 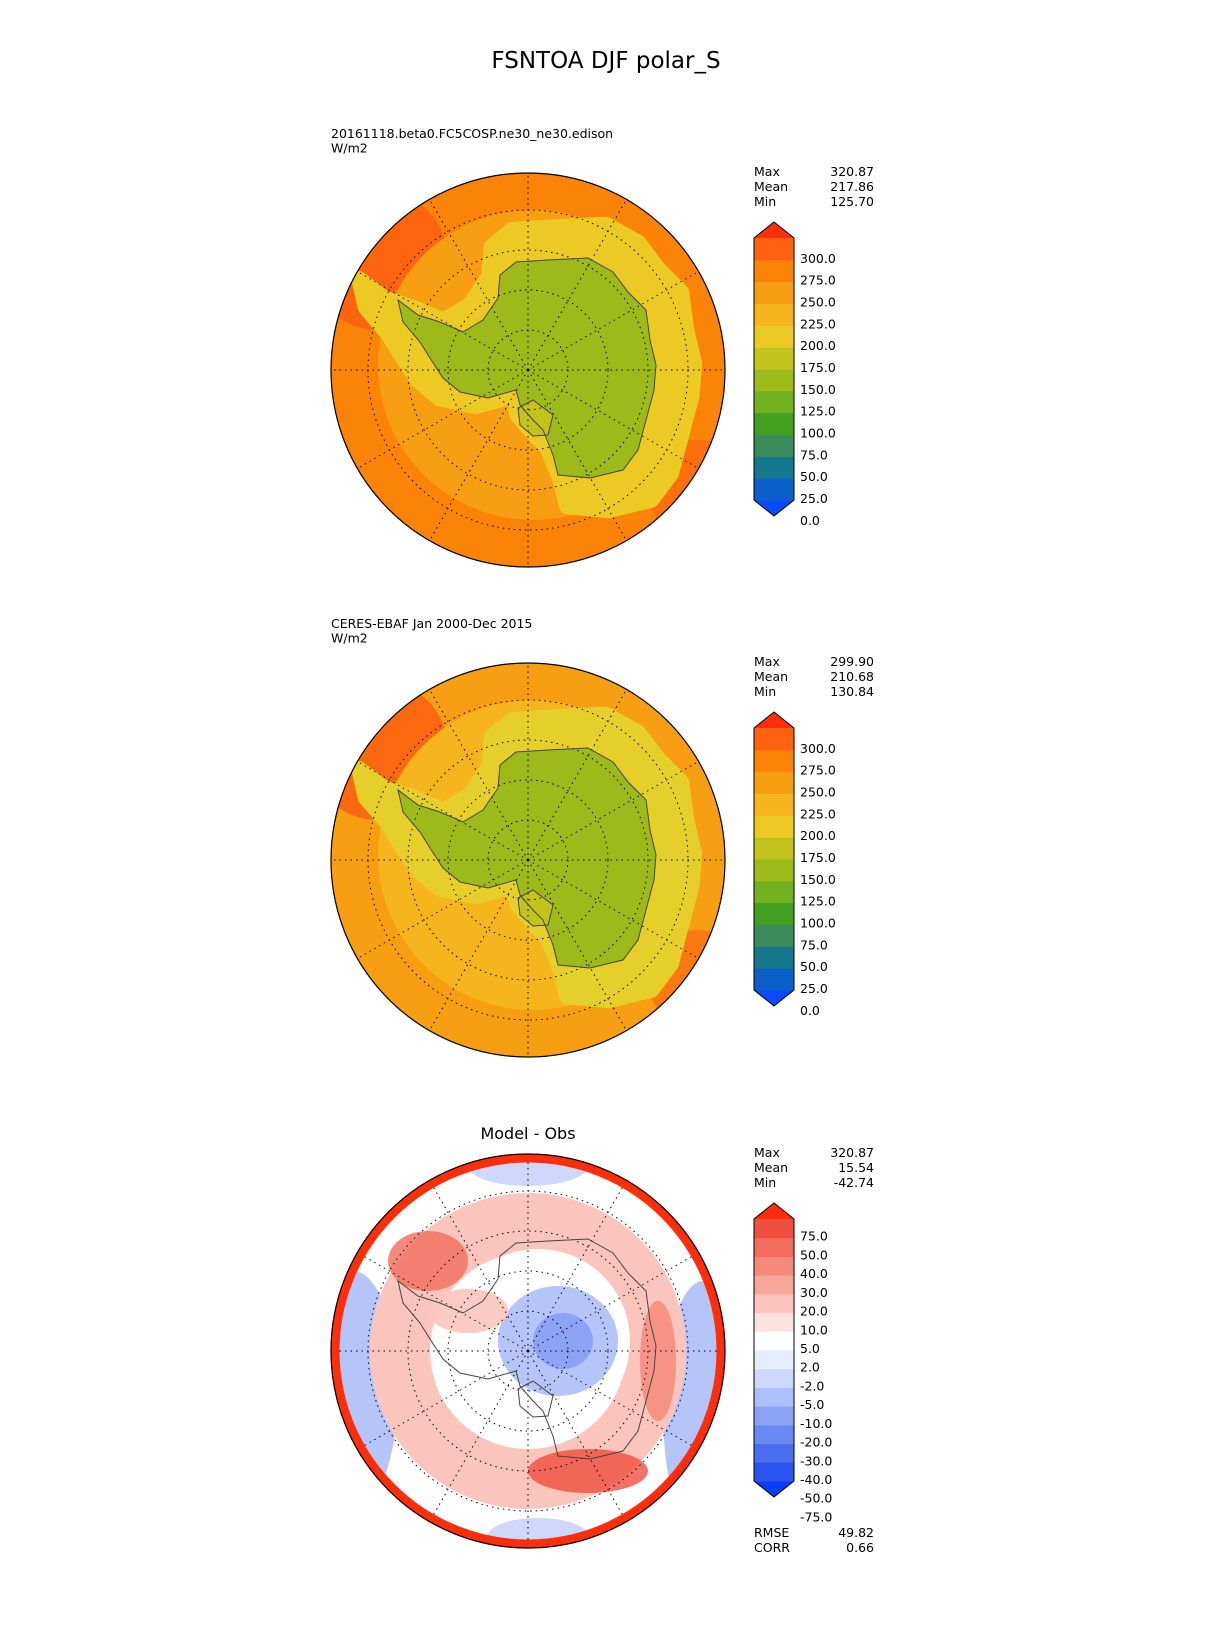 What do you see at coordinates (816, 1423) in the screenshot?
I see `colorbar-tick-label: -10.0` at bounding box center [816, 1423].